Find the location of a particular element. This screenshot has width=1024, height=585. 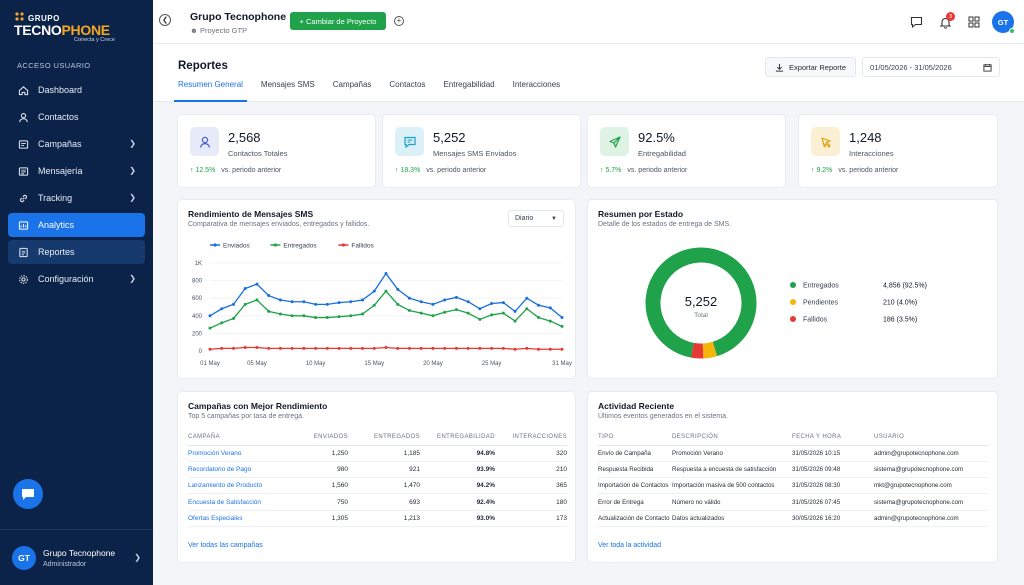

apps-button is located at coordinates (974, 22).